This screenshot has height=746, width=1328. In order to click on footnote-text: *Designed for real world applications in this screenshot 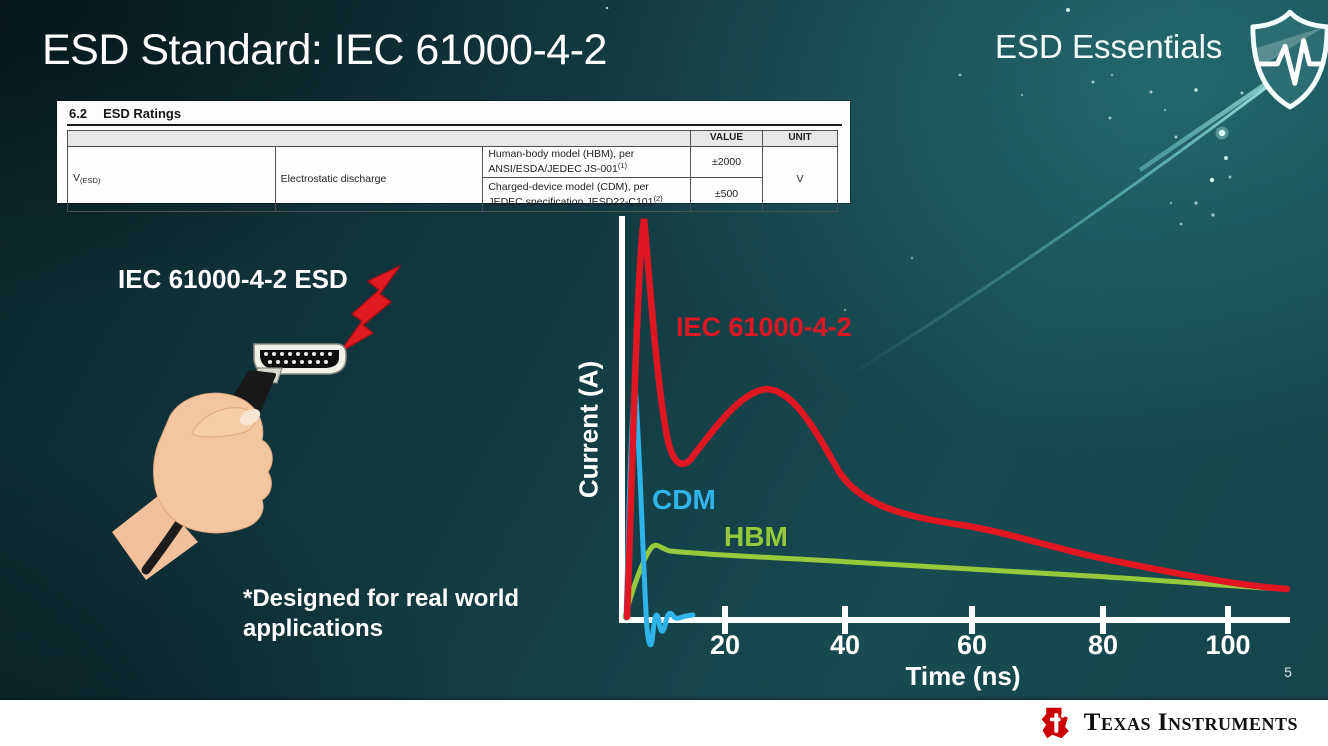, I will do `click(381, 614)`.